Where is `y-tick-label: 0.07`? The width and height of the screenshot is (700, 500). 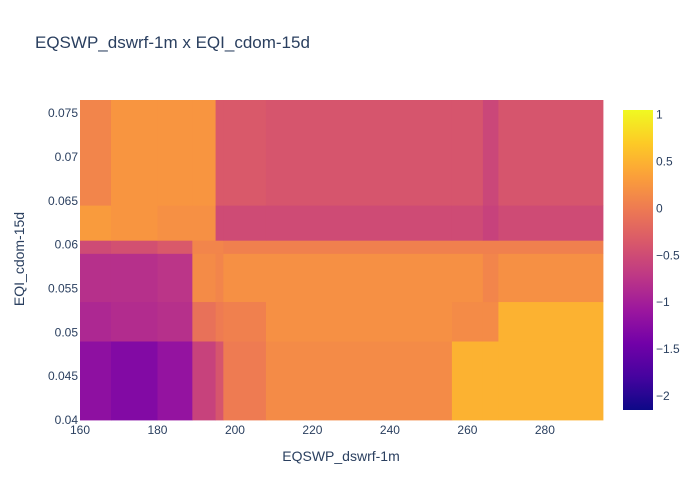
y-tick-label: 0.07 is located at coordinates (67, 157).